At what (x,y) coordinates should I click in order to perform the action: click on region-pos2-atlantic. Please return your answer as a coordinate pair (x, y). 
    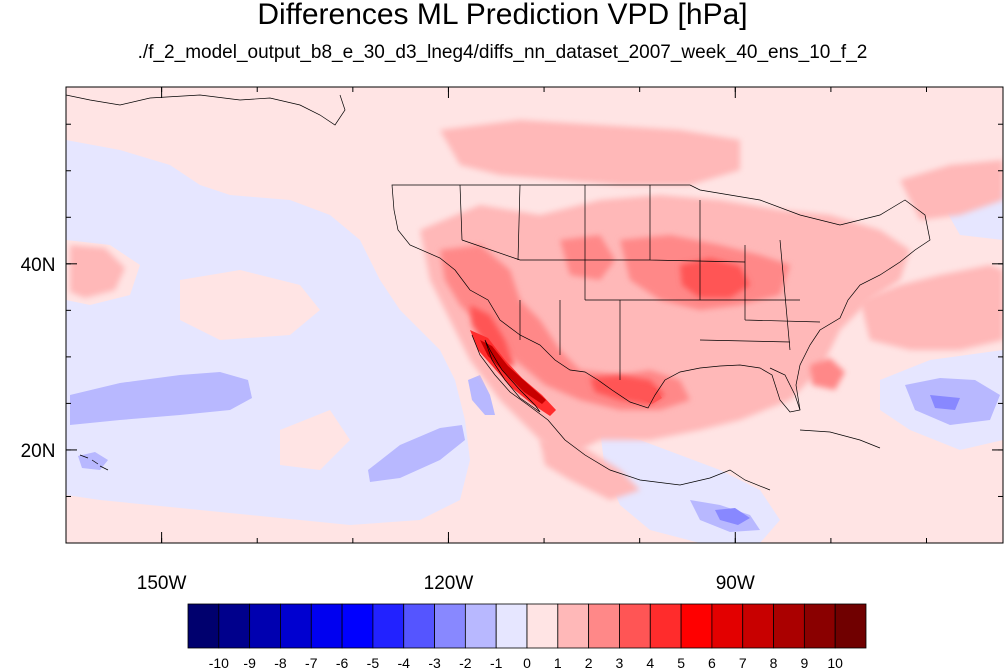
    Looking at the image, I should click on (827, 374).